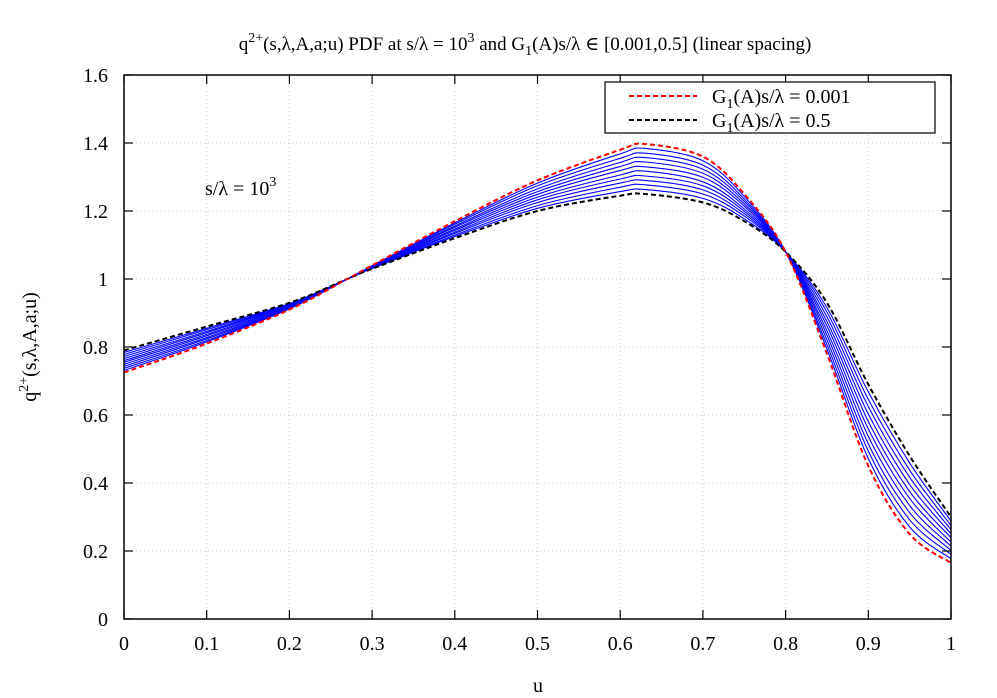  I want to click on x-tick-label: 0.7, so click(702, 644).